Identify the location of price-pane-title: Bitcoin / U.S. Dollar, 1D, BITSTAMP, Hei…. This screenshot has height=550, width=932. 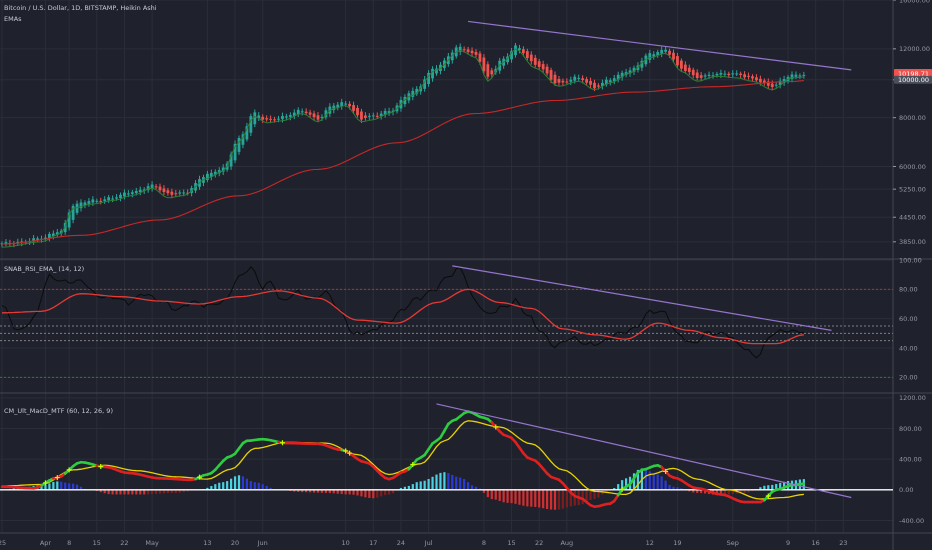
(80, 8).